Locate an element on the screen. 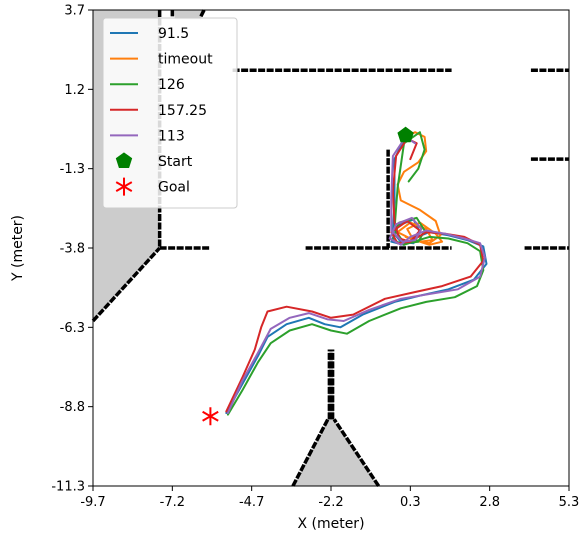  legend-label: 113 is located at coordinates (171, 136).